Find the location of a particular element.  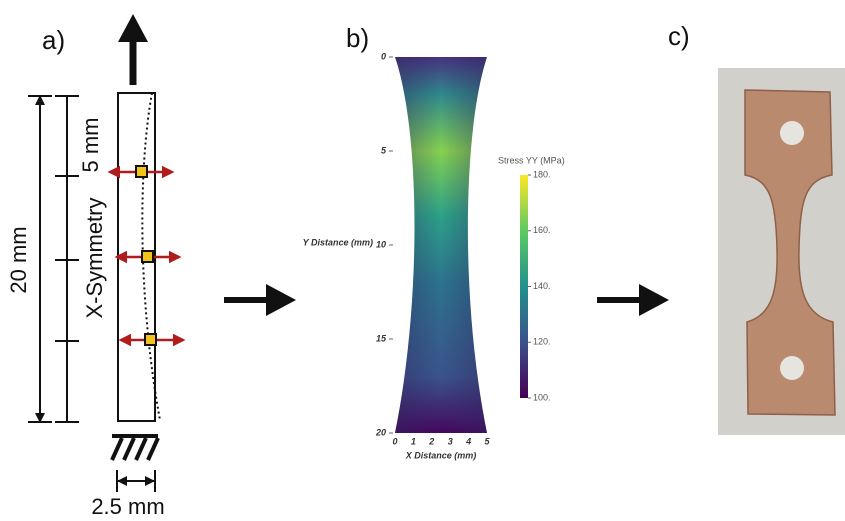

colorbar-tick-label: 100. is located at coordinates (542, 397).